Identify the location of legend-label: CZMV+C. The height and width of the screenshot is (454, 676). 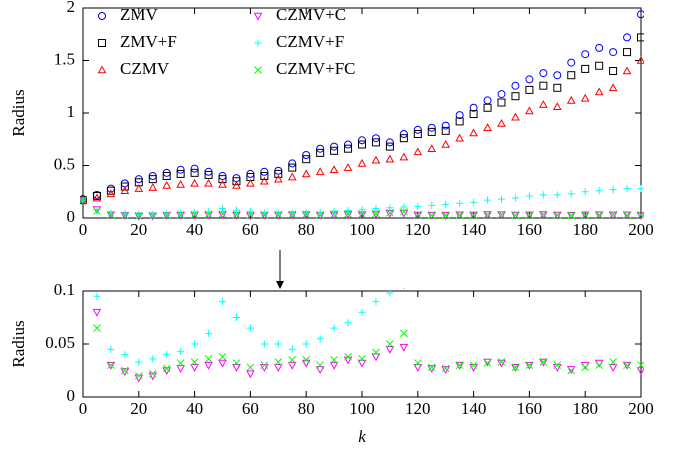
(311, 14).